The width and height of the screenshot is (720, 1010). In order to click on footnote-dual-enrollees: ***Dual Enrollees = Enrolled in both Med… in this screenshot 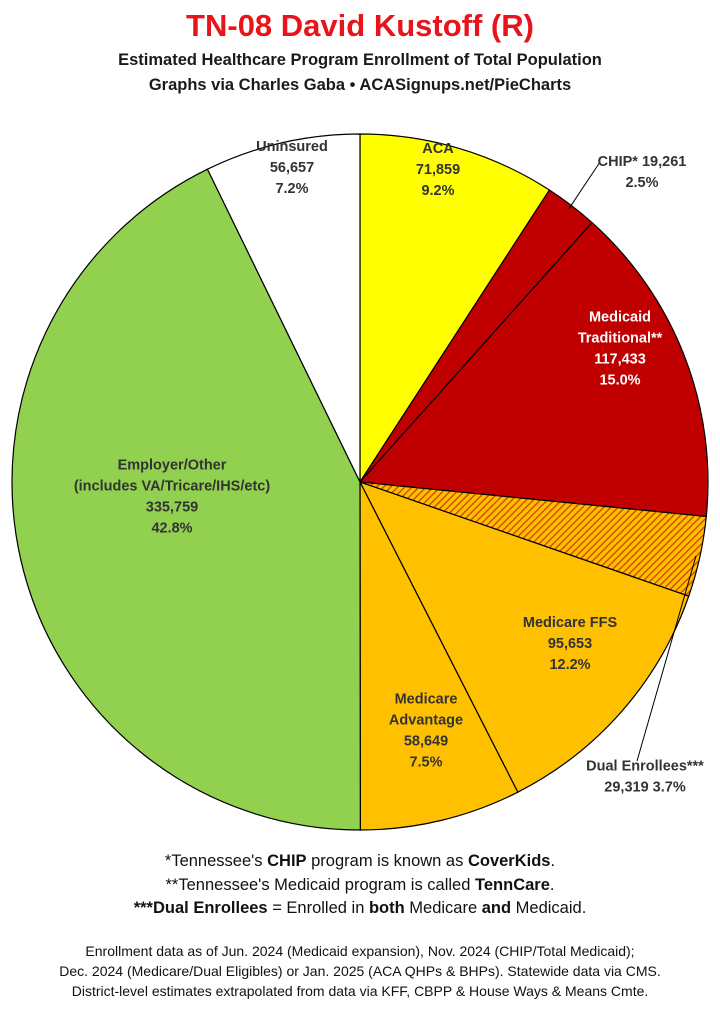, I will do `click(360, 908)`.